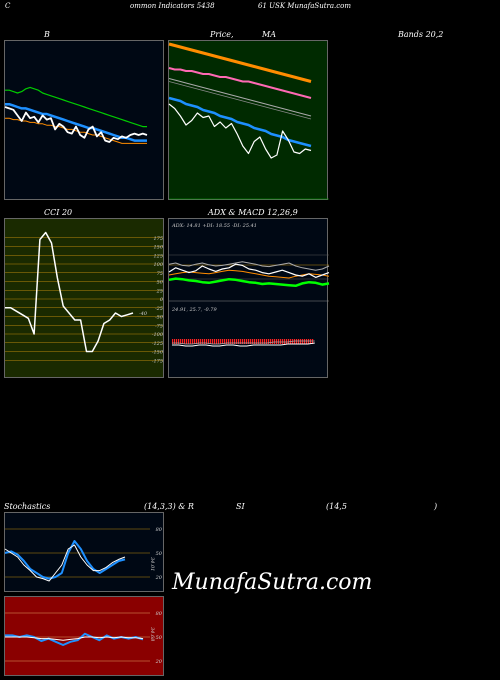  What do you see at coordinates (159, 326) in the screenshot?
I see `cci-tick-10: -75` at bounding box center [159, 326].